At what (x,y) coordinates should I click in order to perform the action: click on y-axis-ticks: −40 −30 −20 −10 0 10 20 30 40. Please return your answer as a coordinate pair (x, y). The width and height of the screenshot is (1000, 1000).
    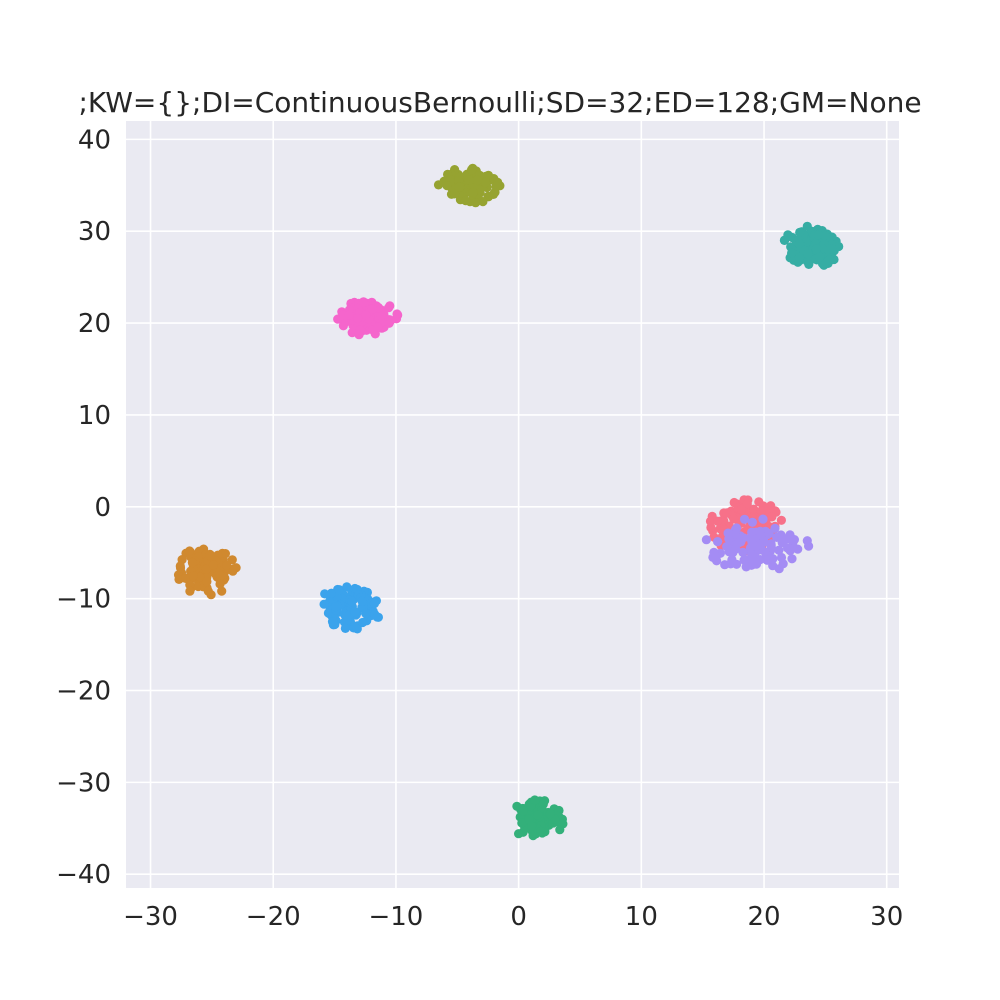
    Looking at the image, I should click on (83, 507).